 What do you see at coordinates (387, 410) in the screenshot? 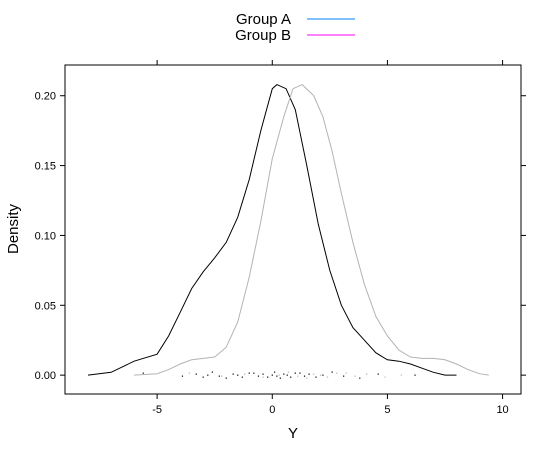
I see `x-tick-label: 5` at bounding box center [387, 410].